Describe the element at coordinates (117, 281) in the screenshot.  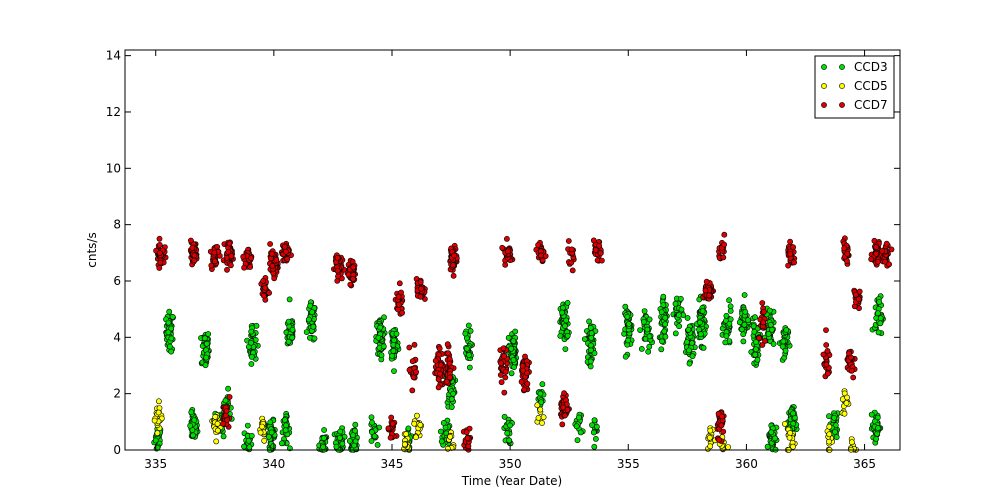
I see `y-tick-label: 6` at that location.